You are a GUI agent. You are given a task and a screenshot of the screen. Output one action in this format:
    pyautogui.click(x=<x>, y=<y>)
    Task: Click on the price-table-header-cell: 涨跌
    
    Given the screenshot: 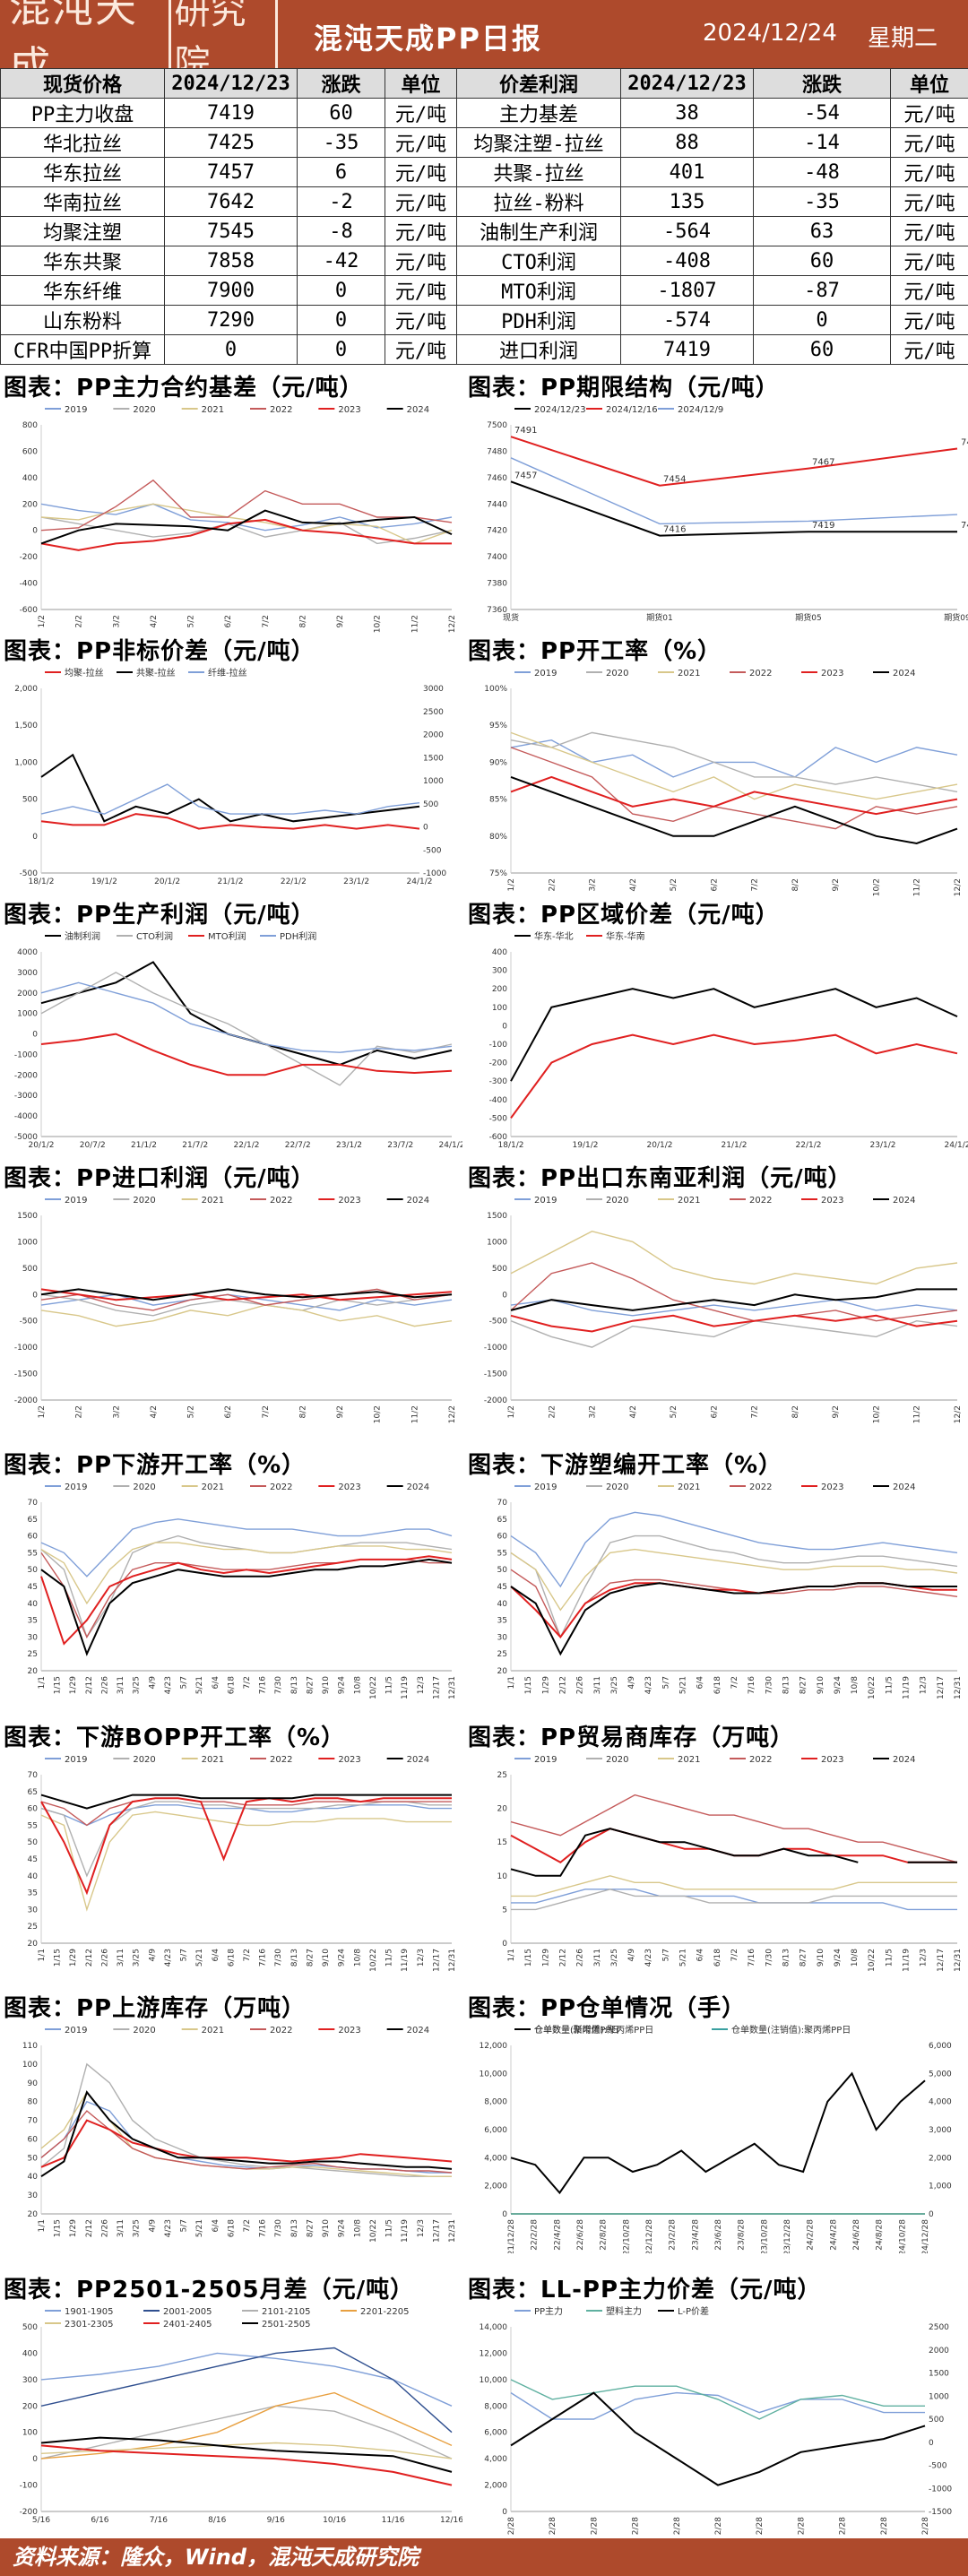 What is the action you would take?
    pyautogui.click(x=822, y=83)
    